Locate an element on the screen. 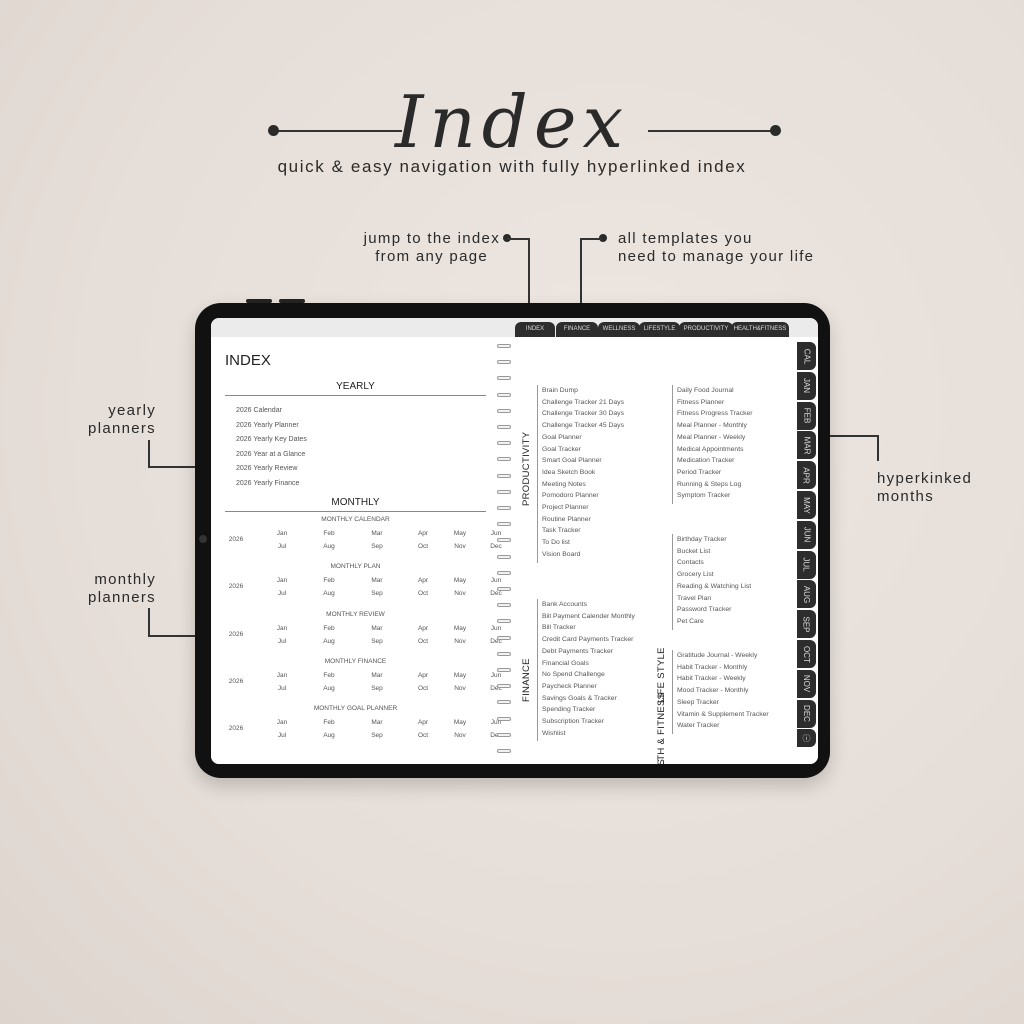 This screenshot has width=1024, height=1024. template-link: Water Tracker is located at coordinates (698, 726).